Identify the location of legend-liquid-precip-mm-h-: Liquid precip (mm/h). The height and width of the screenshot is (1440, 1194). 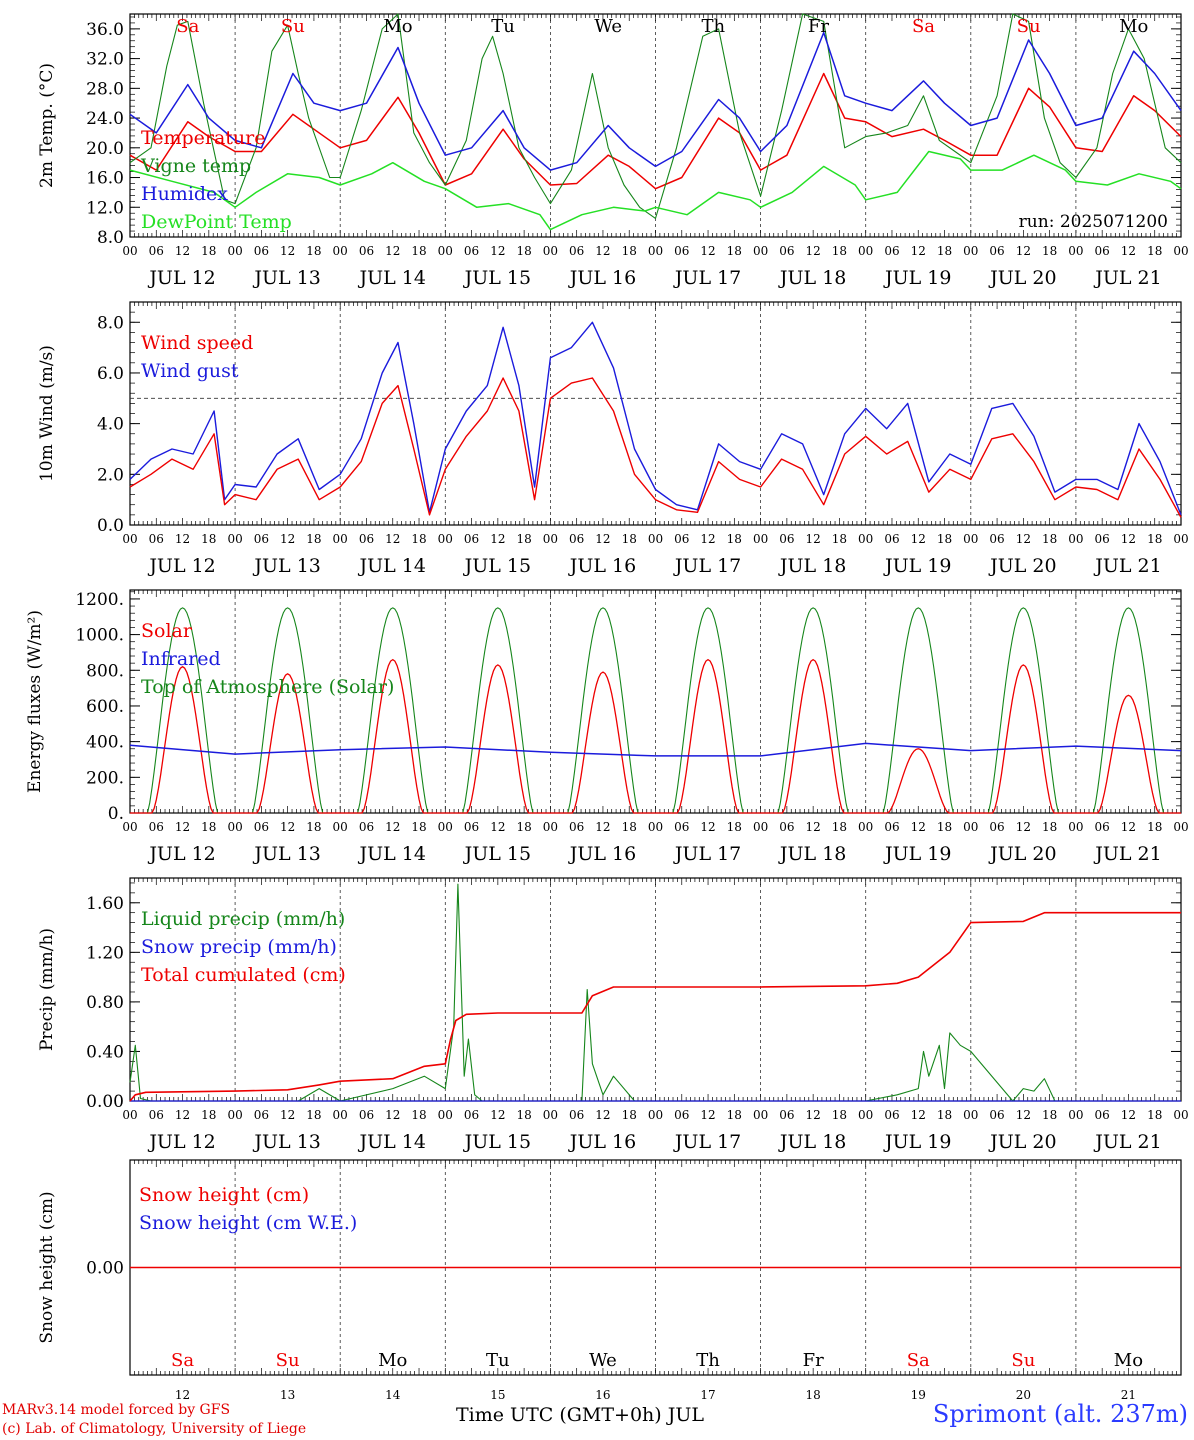
(243, 919).